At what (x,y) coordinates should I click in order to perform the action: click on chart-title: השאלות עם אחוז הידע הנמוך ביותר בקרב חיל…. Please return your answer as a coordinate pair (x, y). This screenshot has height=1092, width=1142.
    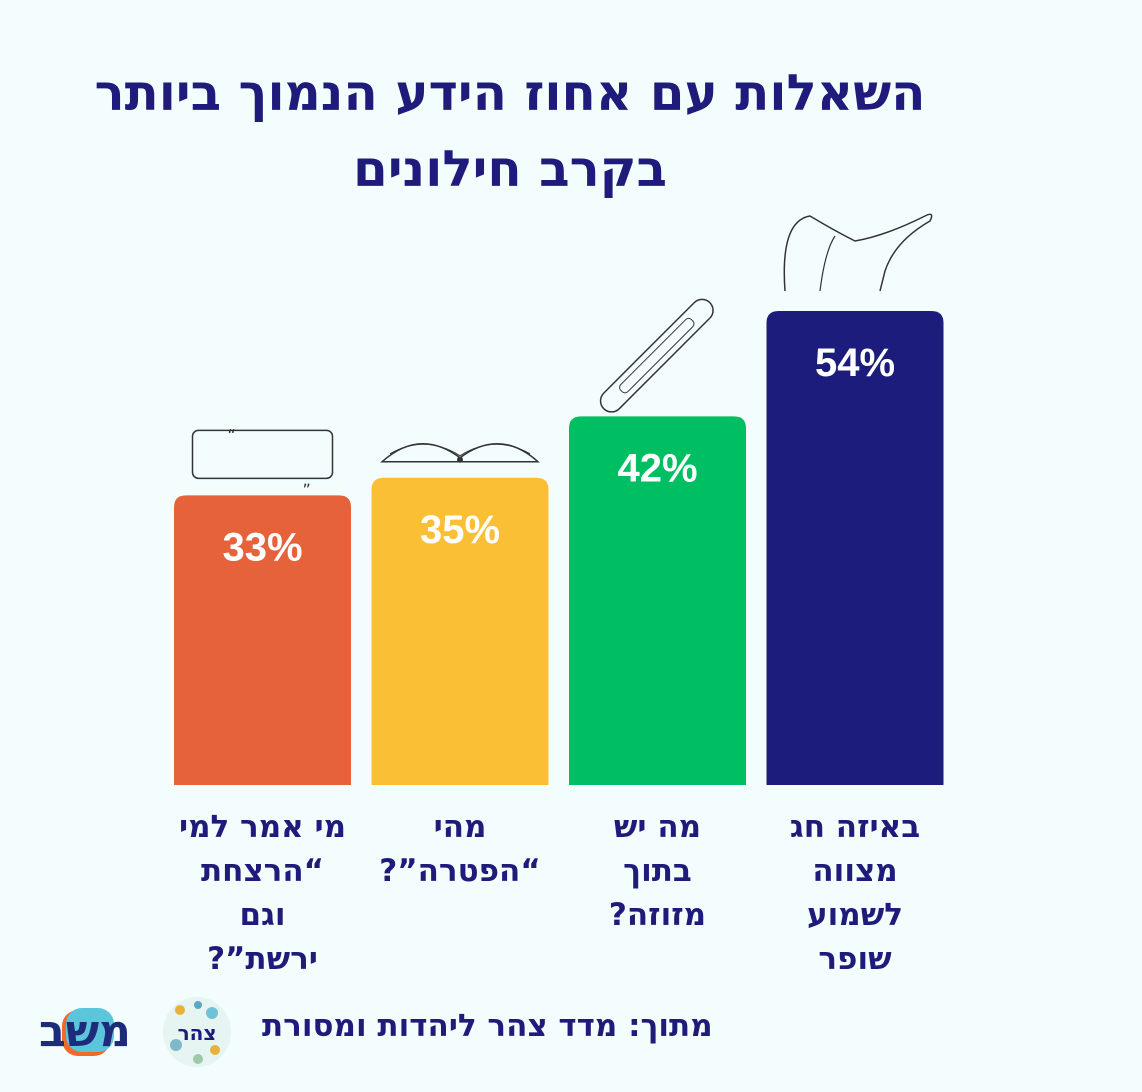
    Looking at the image, I should click on (510, 131).